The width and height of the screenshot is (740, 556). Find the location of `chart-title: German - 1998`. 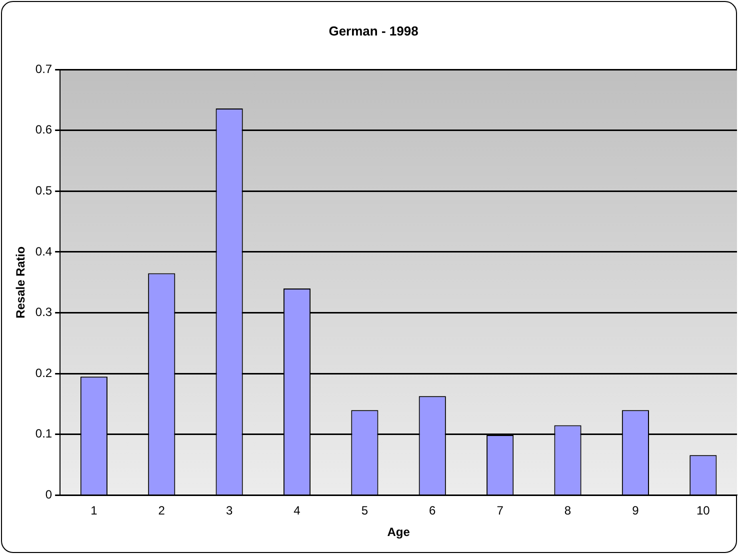

chart-title: German - 1998 is located at coordinates (373, 30).